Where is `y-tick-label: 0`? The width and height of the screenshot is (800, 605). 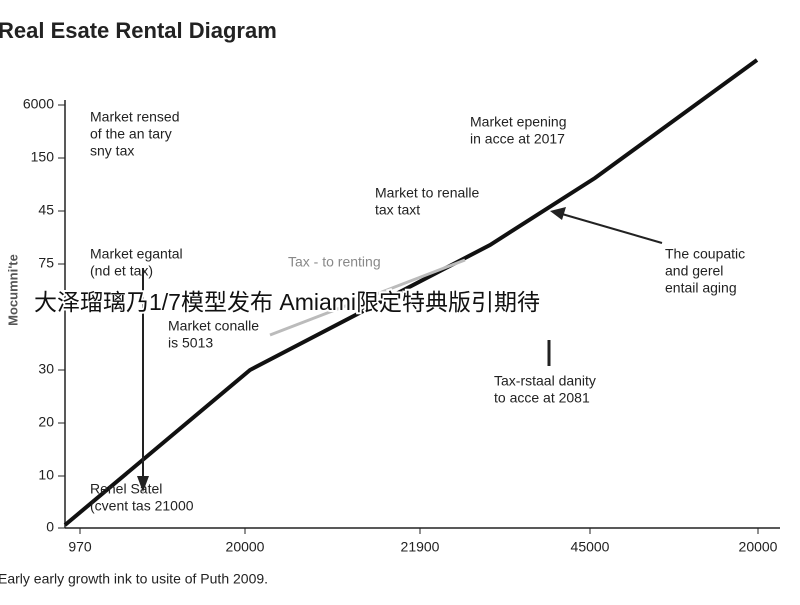
y-tick-label: 0 is located at coordinates (50, 527).